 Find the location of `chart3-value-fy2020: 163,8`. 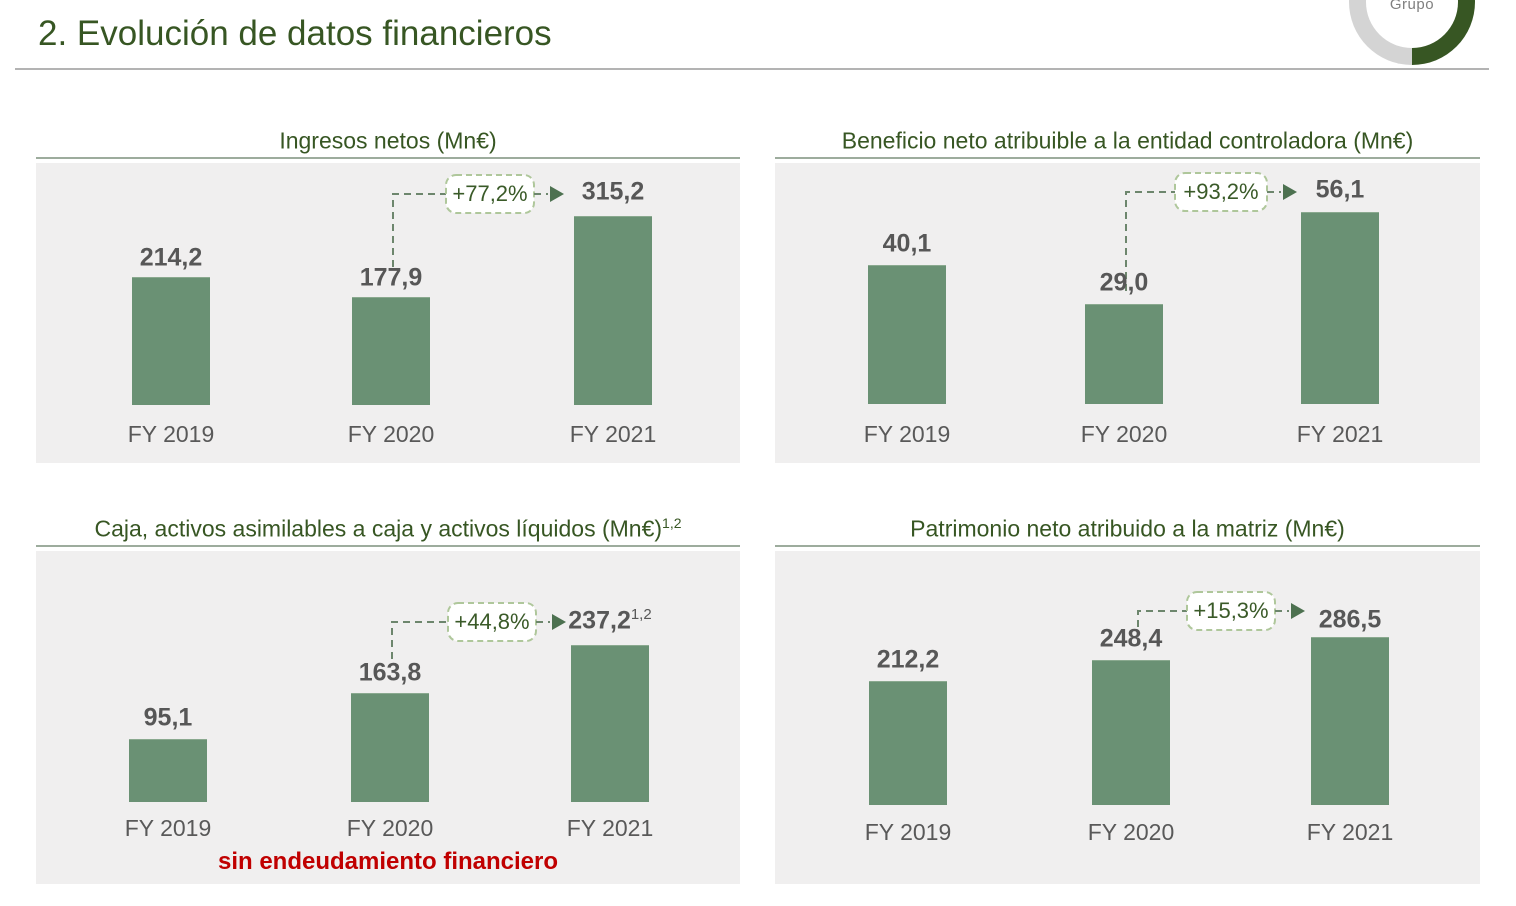

chart3-value-fy2020: 163,8 is located at coordinates (390, 672).